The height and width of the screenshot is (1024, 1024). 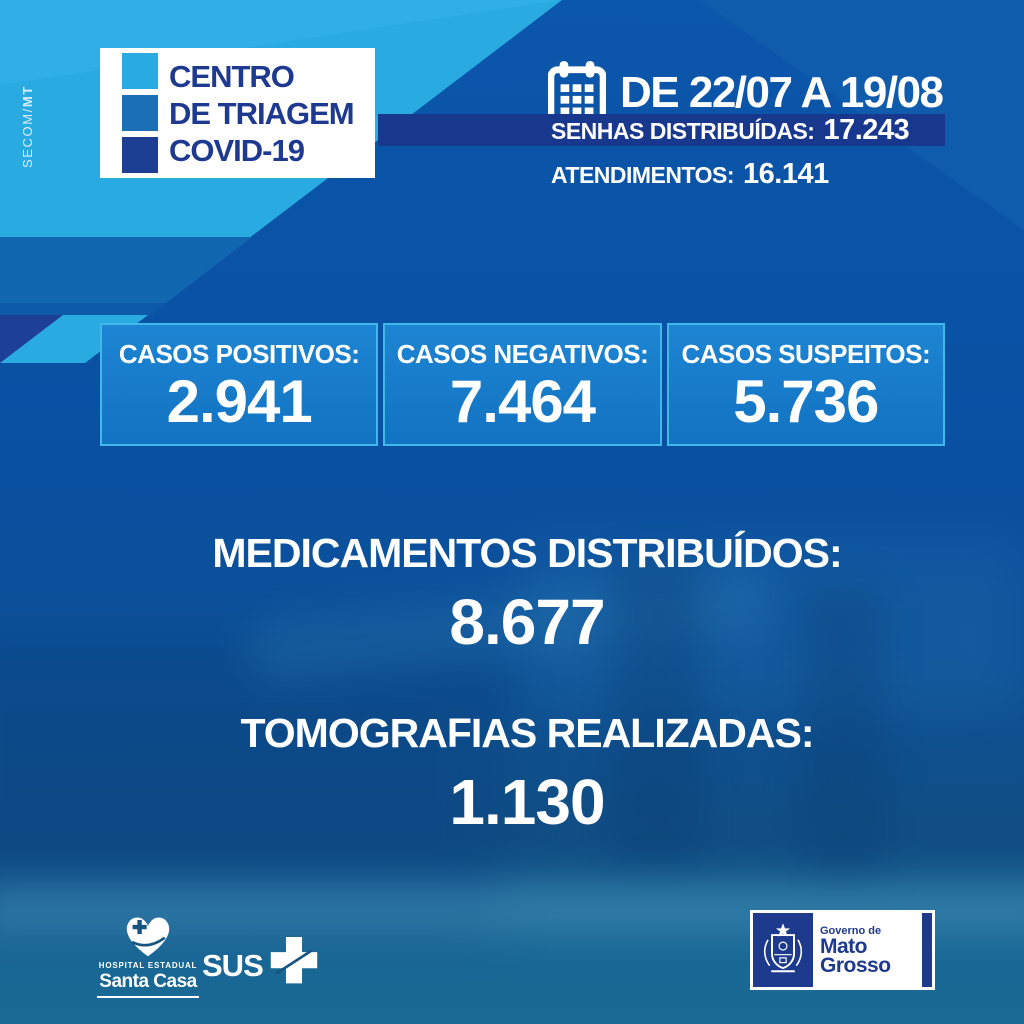 What do you see at coordinates (237, 150) in the screenshot?
I see `logo-title-line3: COVID-19` at bounding box center [237, 150].